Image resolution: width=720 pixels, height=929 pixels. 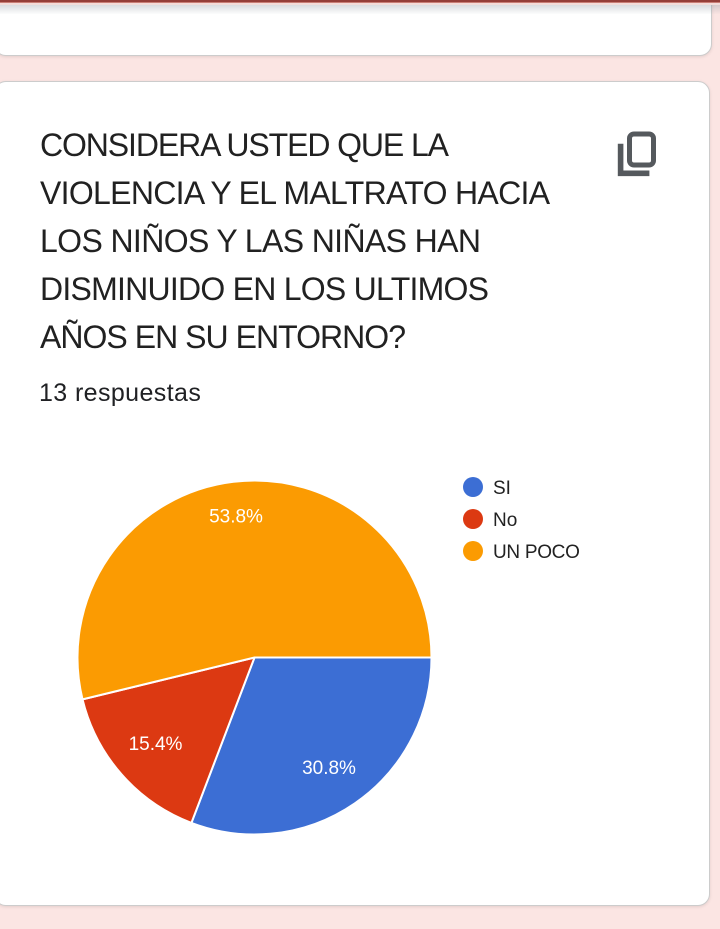 What do you see at coordinates (505, 520) in the screenshot?
I see `svg-text: No` at bounding box center [505, 520].